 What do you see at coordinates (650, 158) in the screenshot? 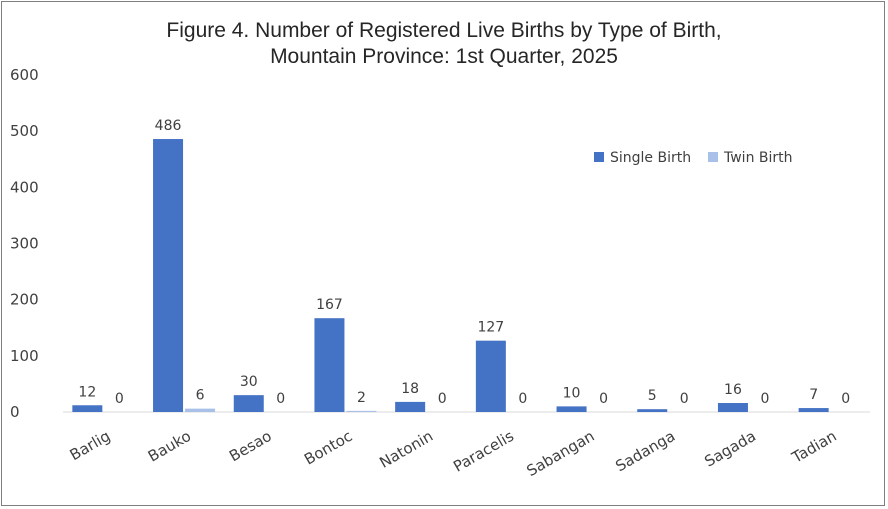
I see `legend-label-single-birth: Single Birth` at bounding box center [650, 158].